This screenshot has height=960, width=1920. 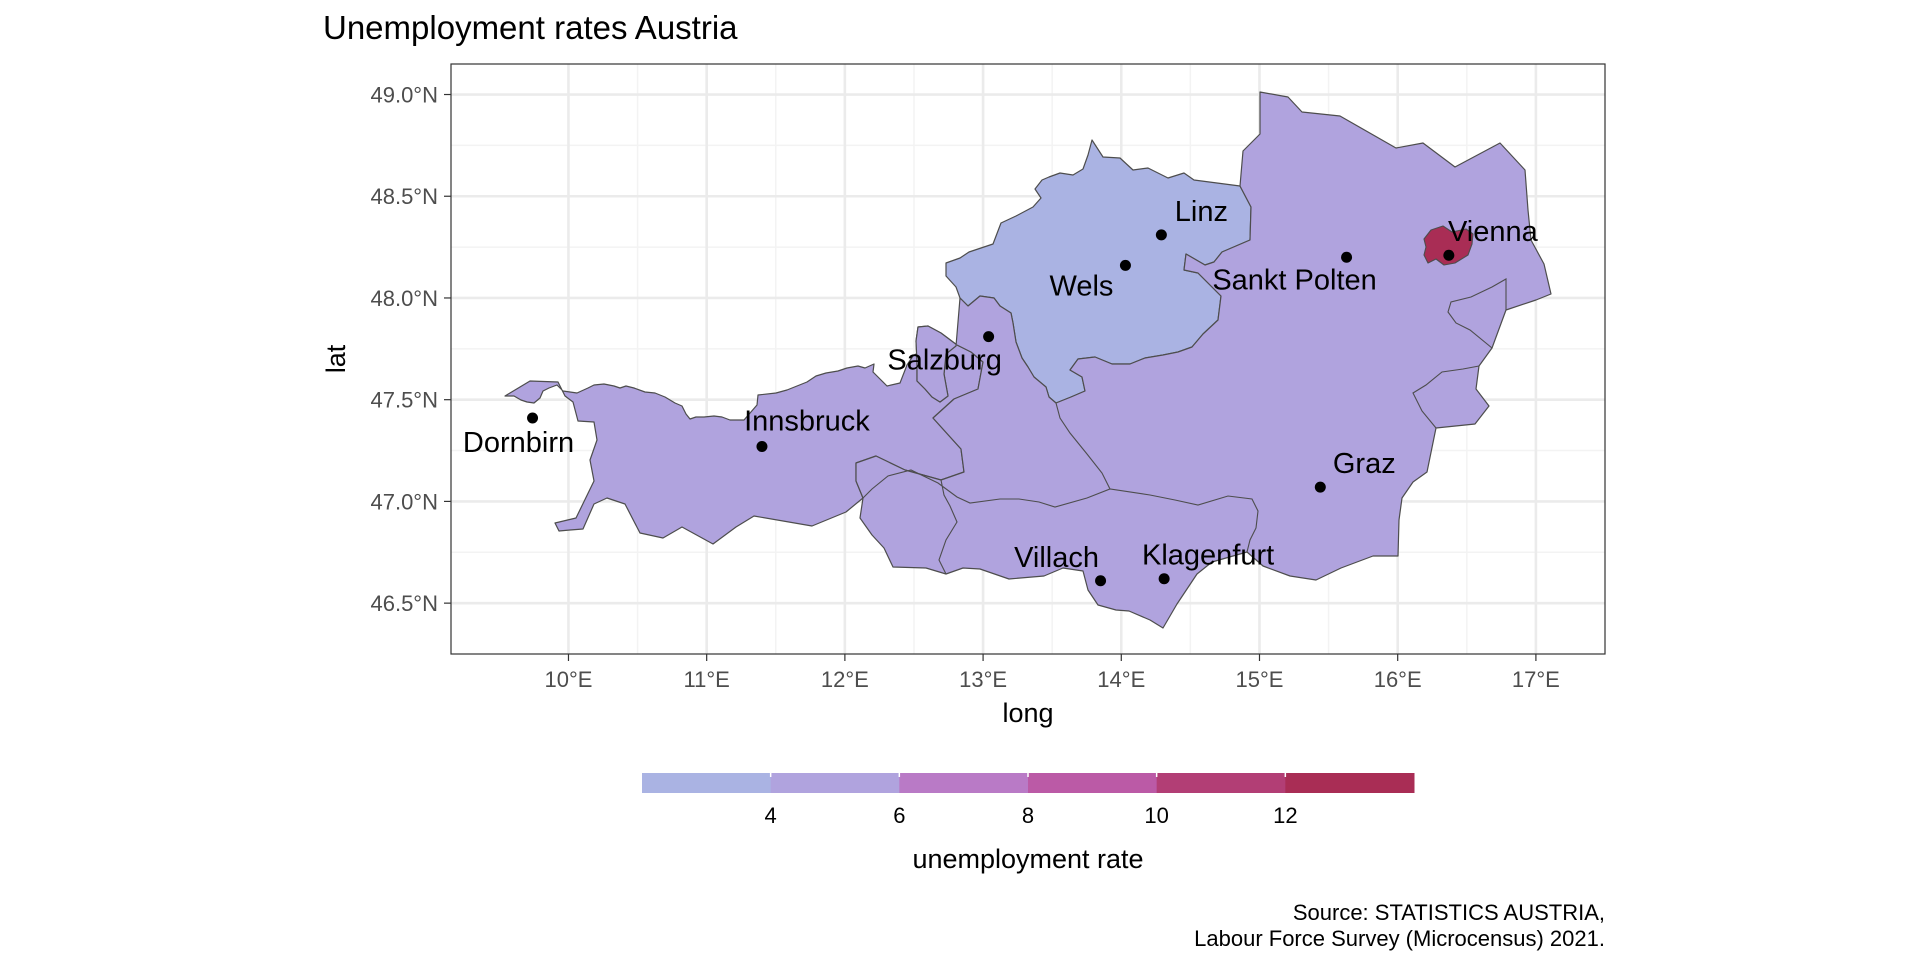 What do you see at coordinates (1536, 679) in the screenshot?
I see `x-tick-label: 17°E` at bounding box center [1536, 679].